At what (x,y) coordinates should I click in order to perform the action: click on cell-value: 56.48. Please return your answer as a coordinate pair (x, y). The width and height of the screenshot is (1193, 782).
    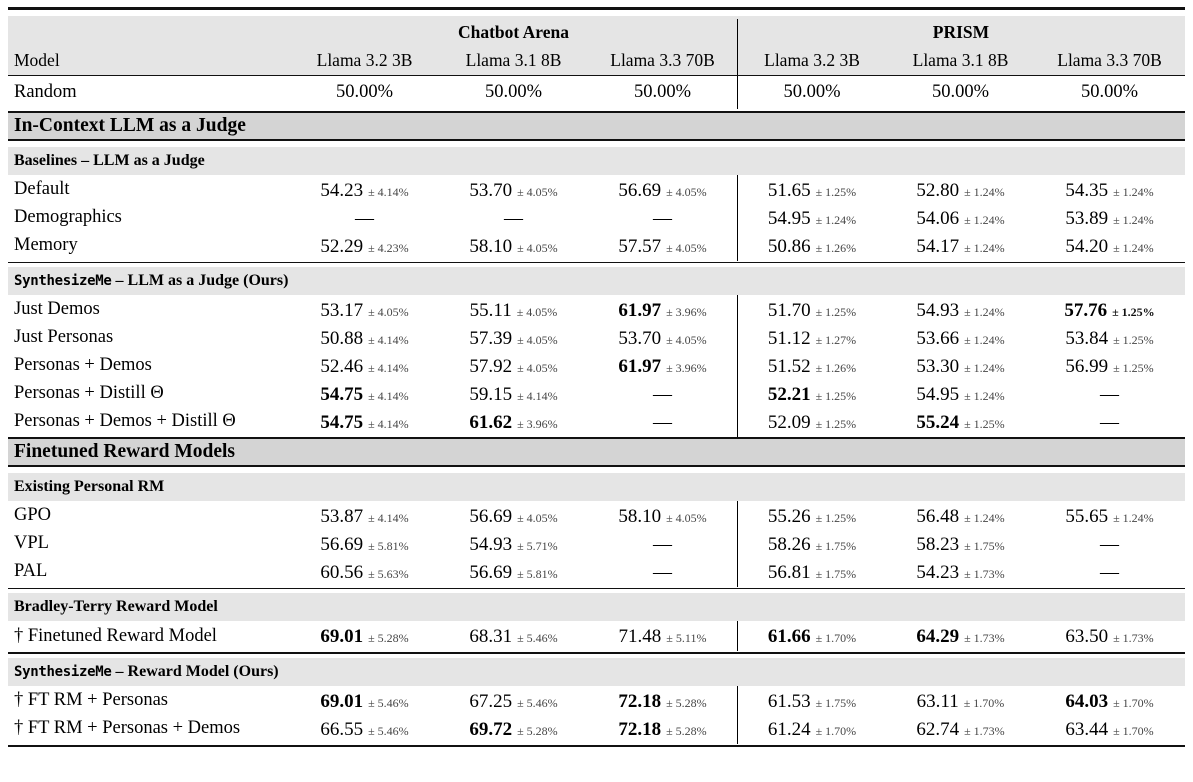
    Looking at the image, I should click on (938, 516).